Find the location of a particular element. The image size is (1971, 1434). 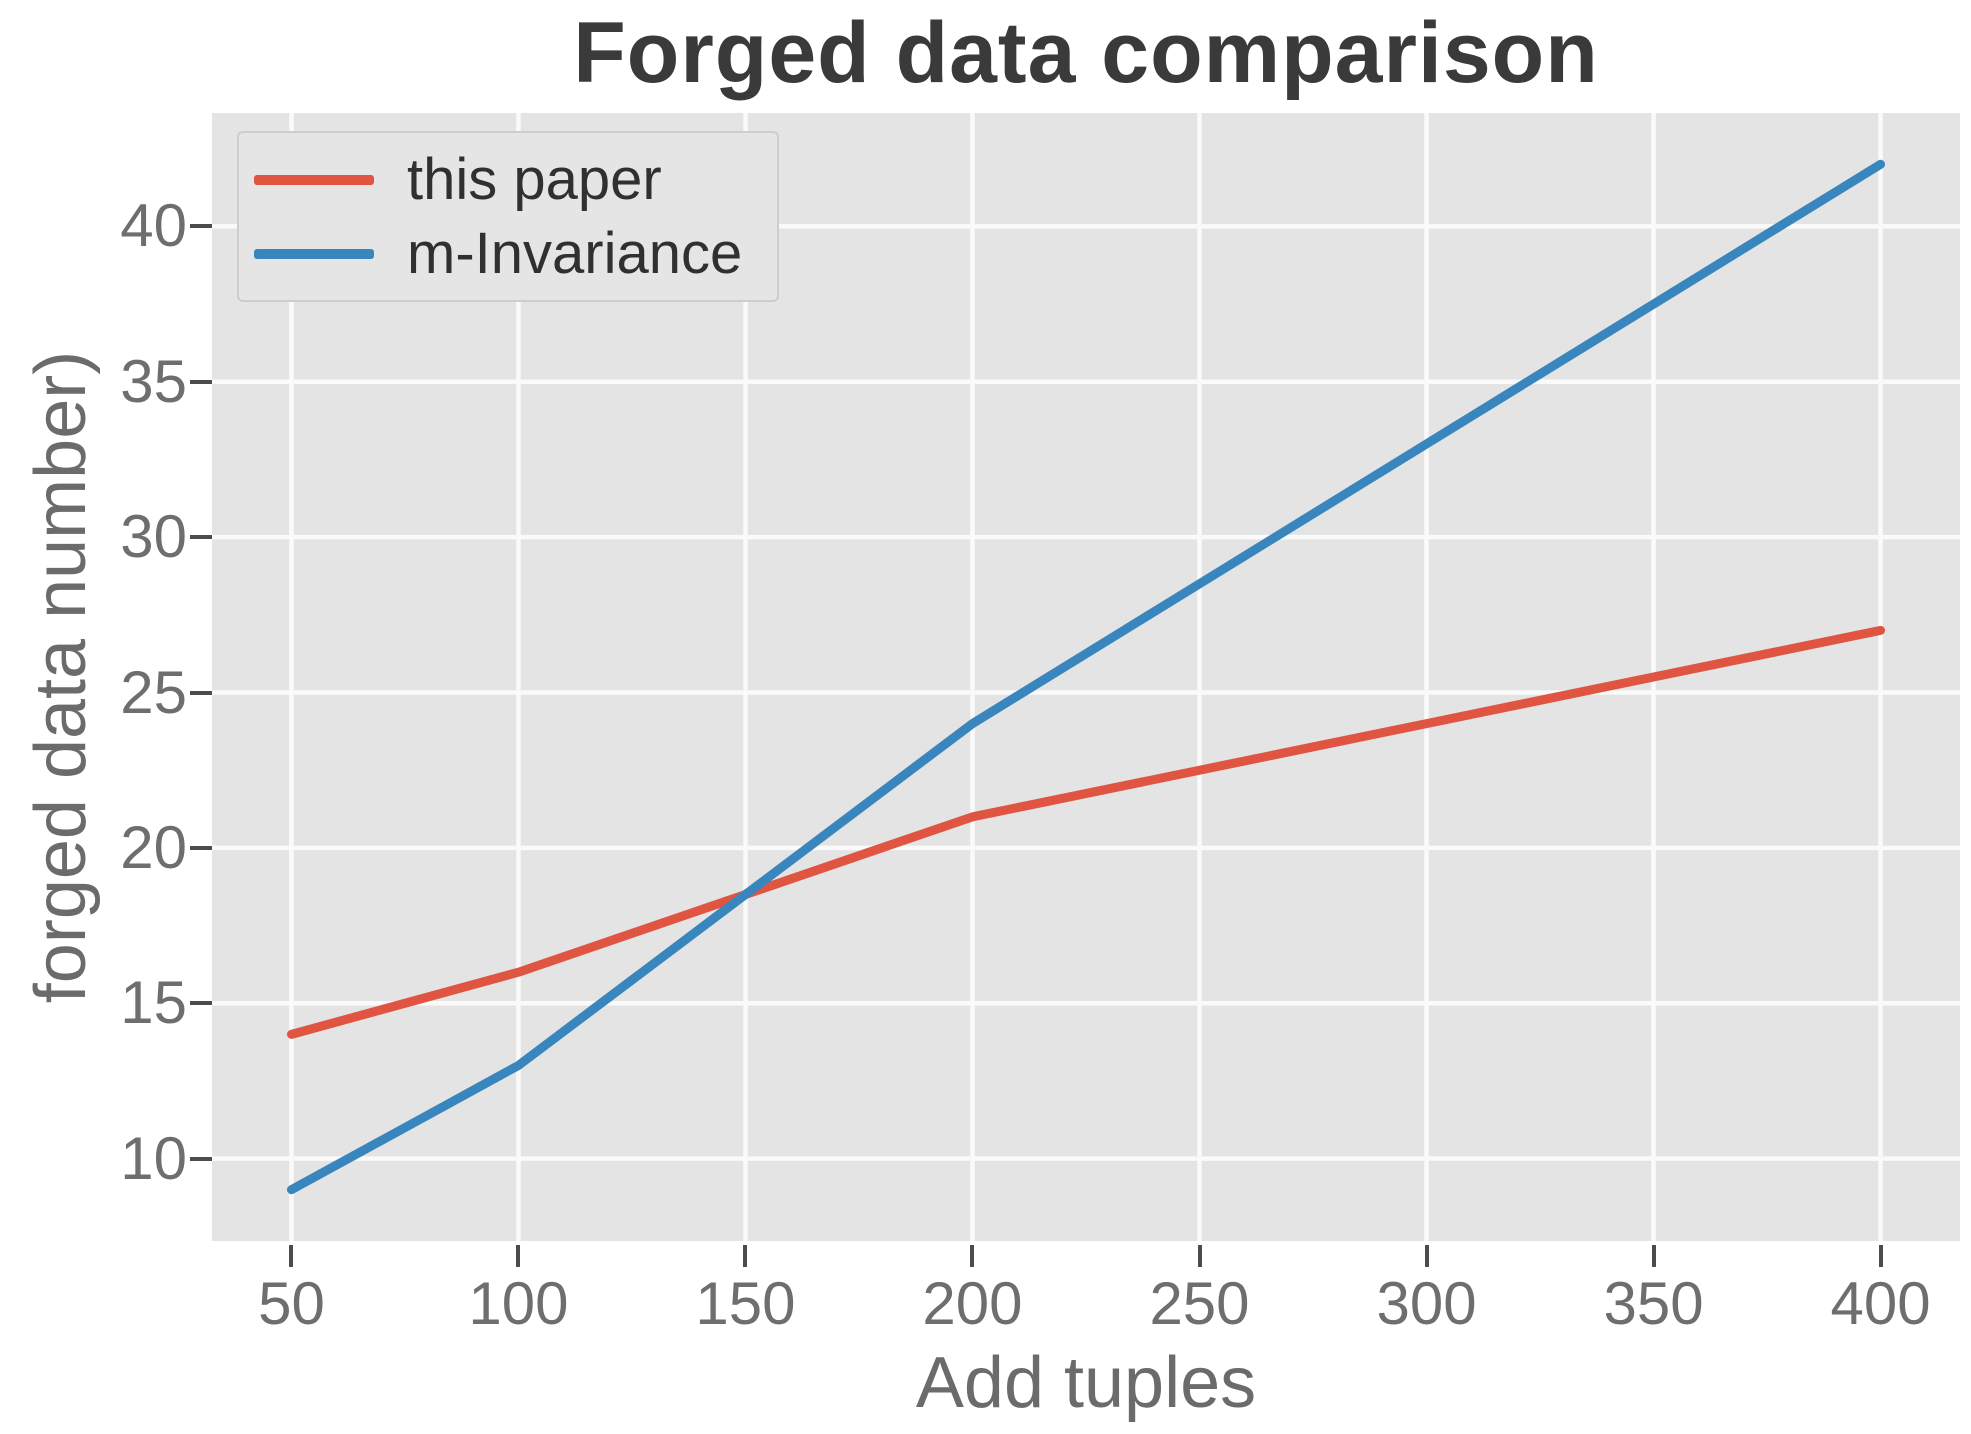

legend-item-this-paper: this paper is located at coordinates (508, 179).